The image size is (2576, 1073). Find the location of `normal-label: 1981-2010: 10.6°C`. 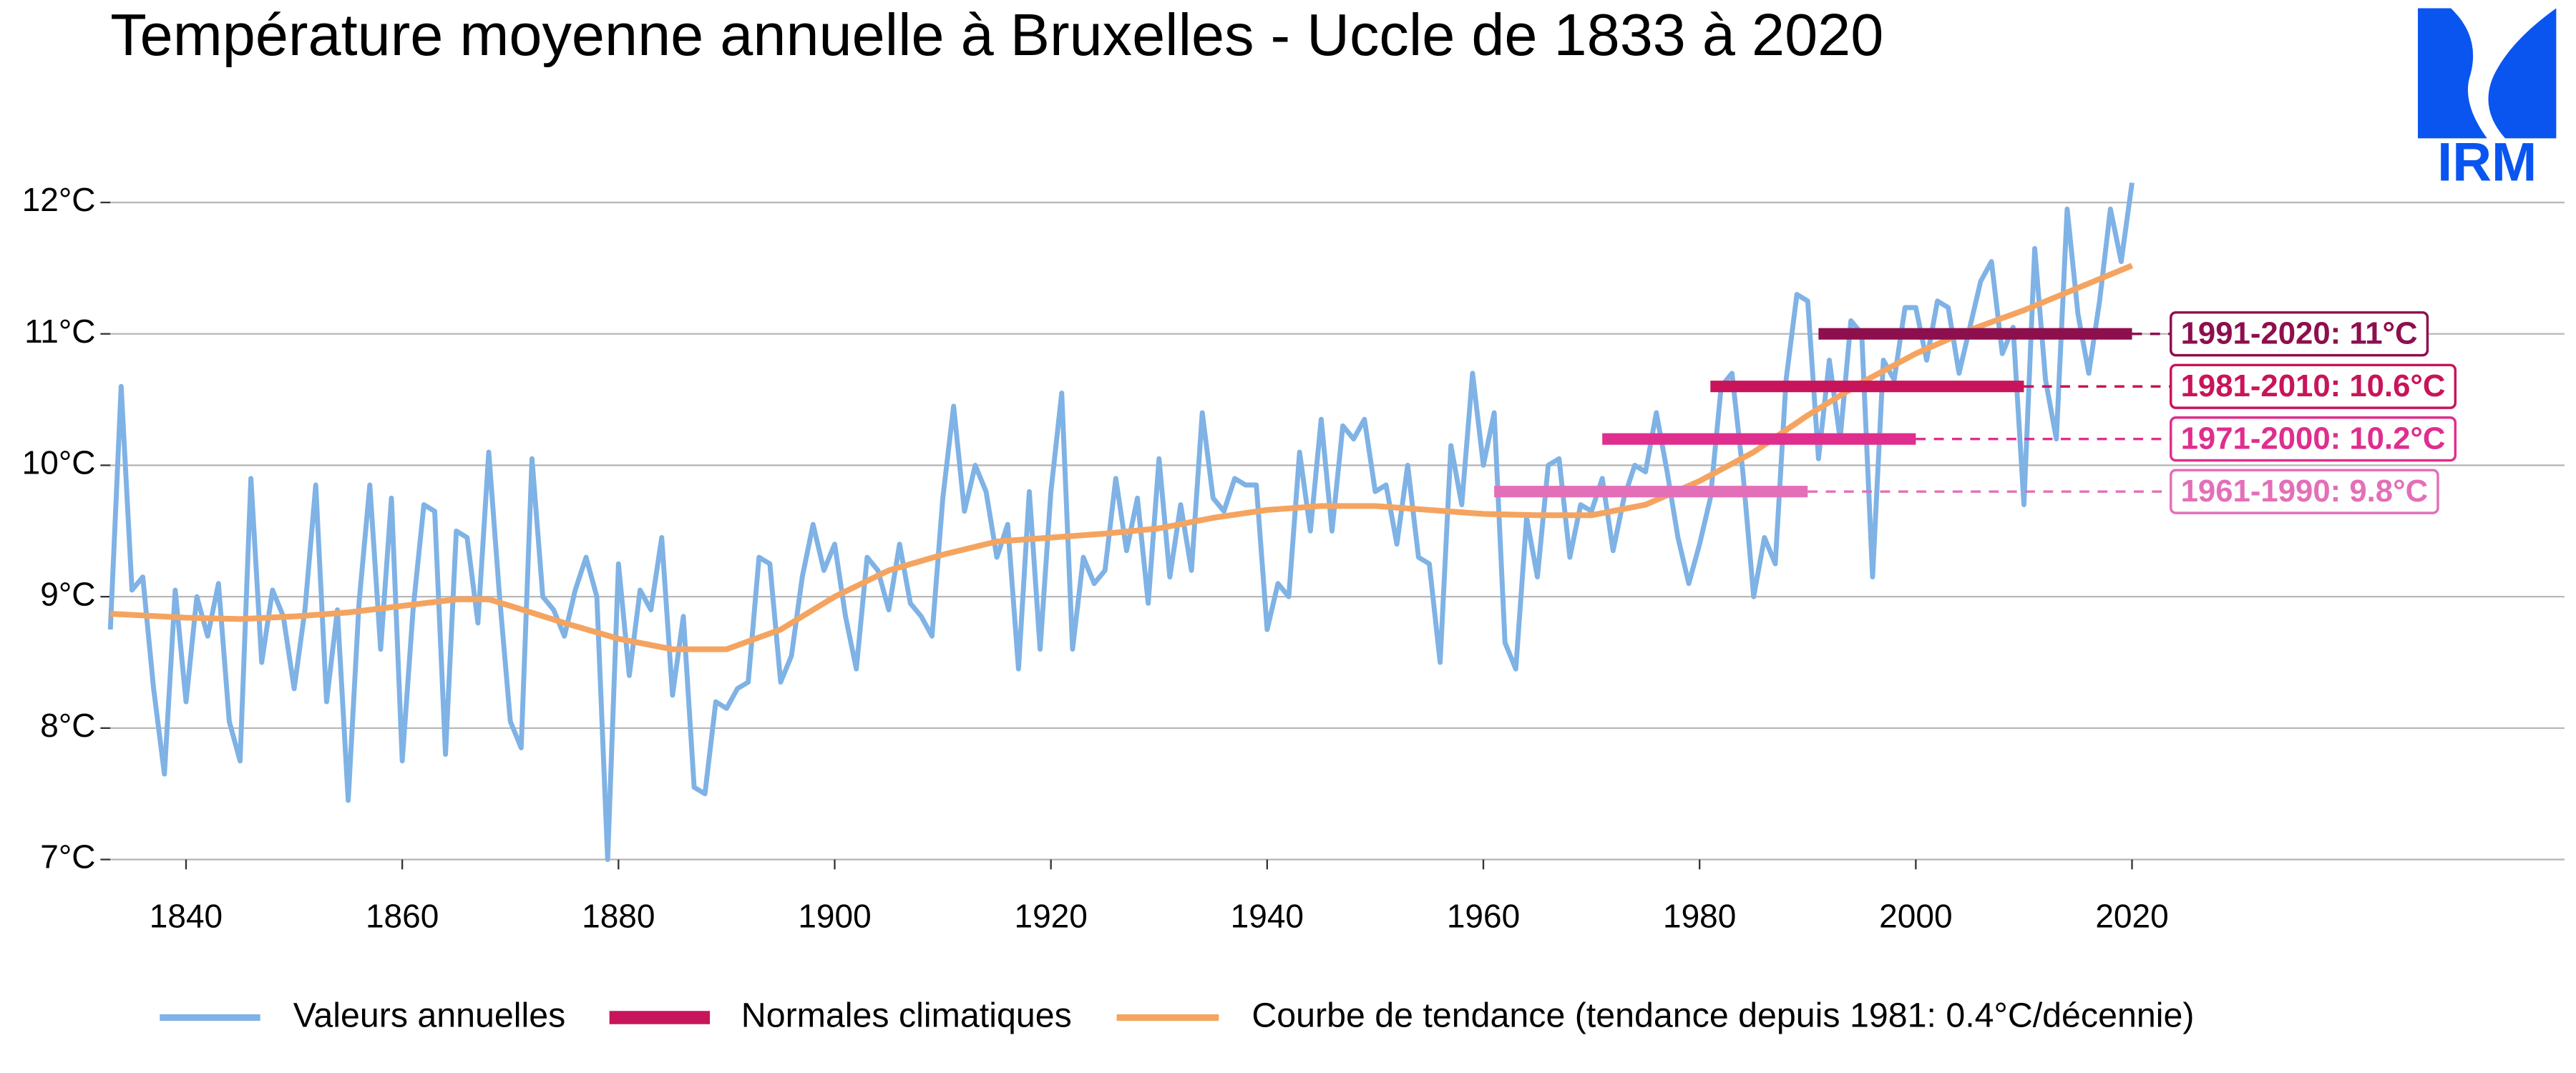

normal-label: 1981-2010: 10.6°C is located at coordinates (2313, 385).